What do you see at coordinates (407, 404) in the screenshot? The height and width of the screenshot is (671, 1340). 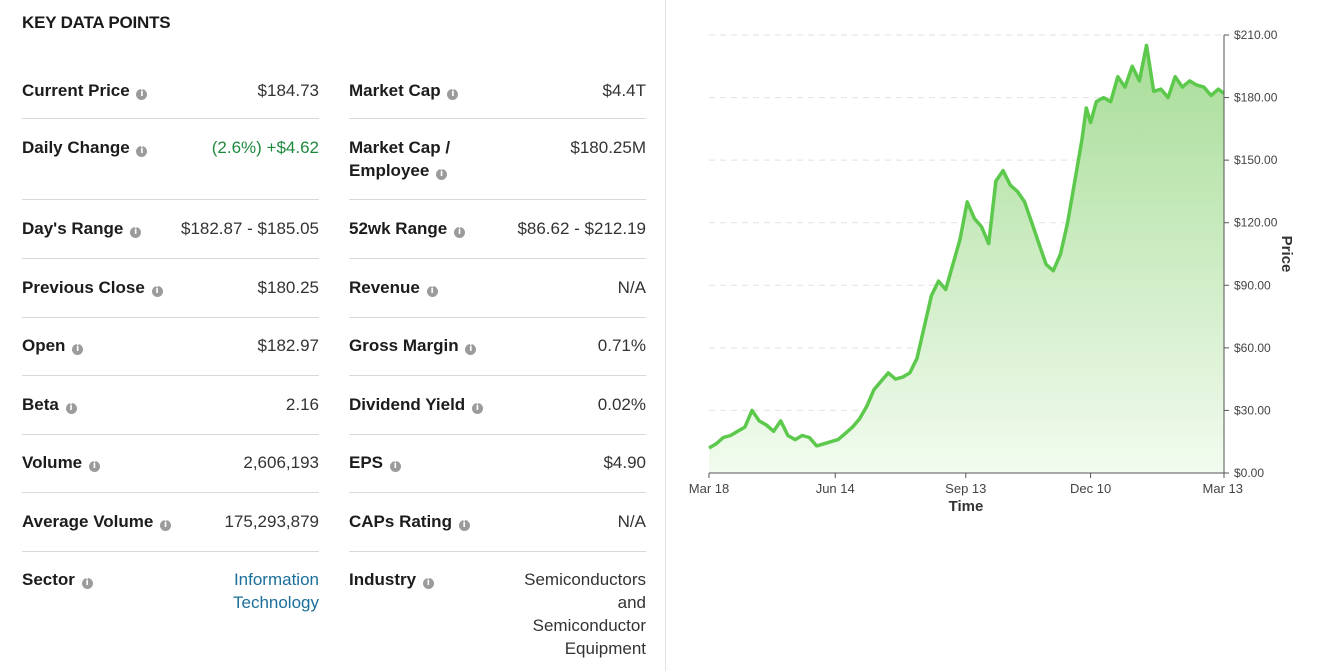 I see `label-text: Dividend Yield` at bounding box center [407, 404].